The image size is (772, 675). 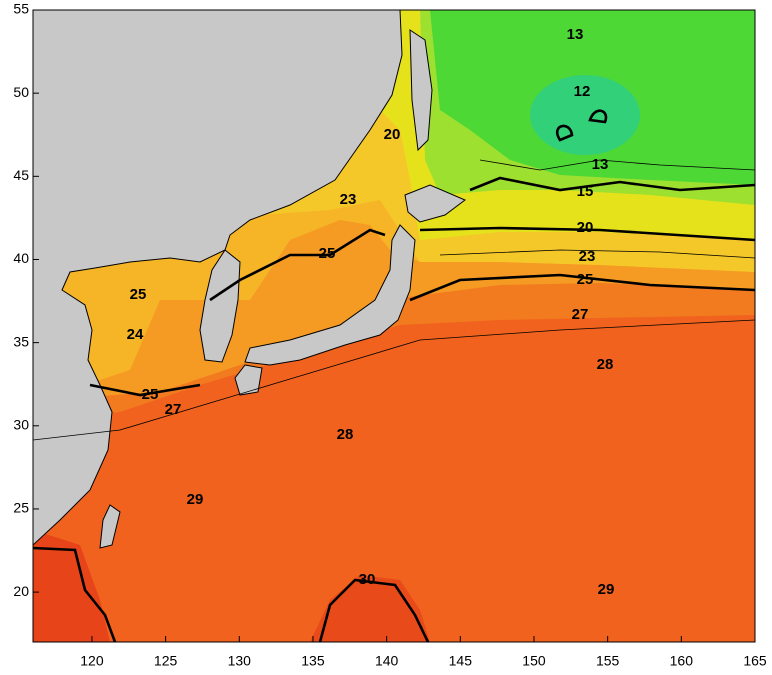 What do you see at coordinates (534, 661) in the screenshot?
I see `x-tick-label: 150` at bounding box center [534, 661].